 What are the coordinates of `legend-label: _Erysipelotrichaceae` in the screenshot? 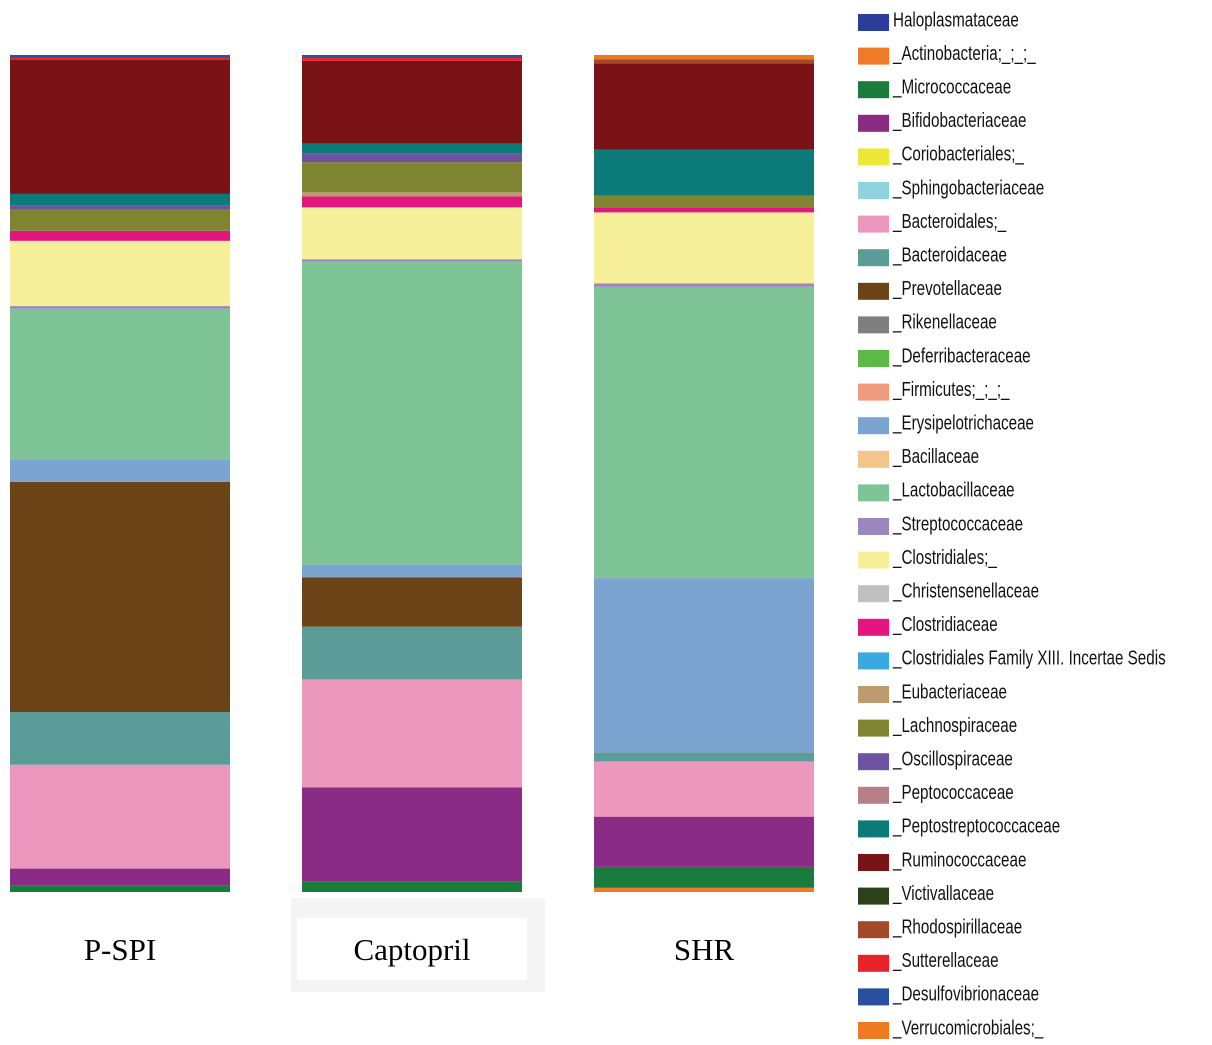 It's located at (963, 423).